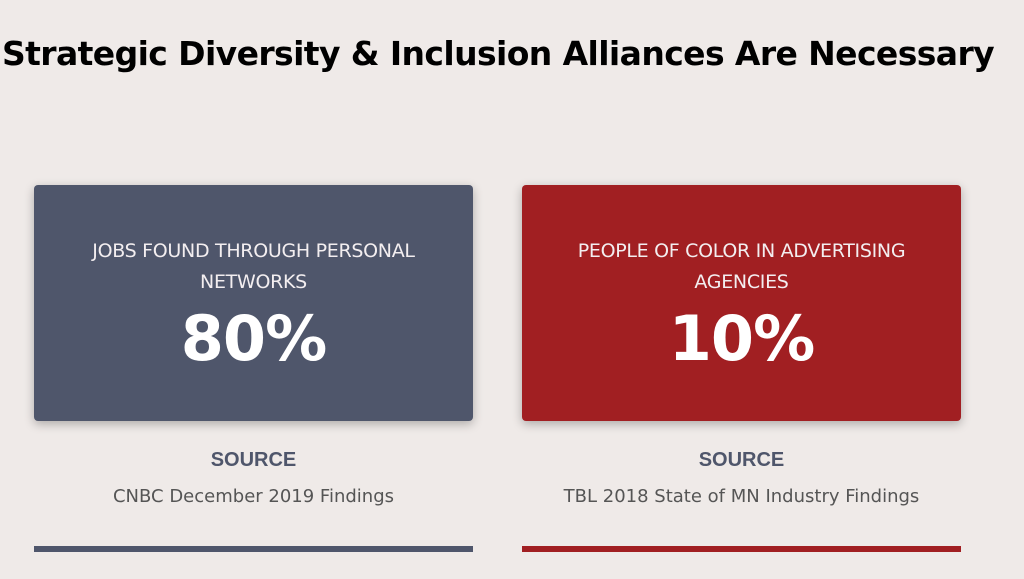 The image size is (1024, 579). Describe the element at coordinates (741, 266) in the screenshot. I see `stat-label: PEOPLE OF COLOR IN ADVERTISING AGENCIES` at that location.